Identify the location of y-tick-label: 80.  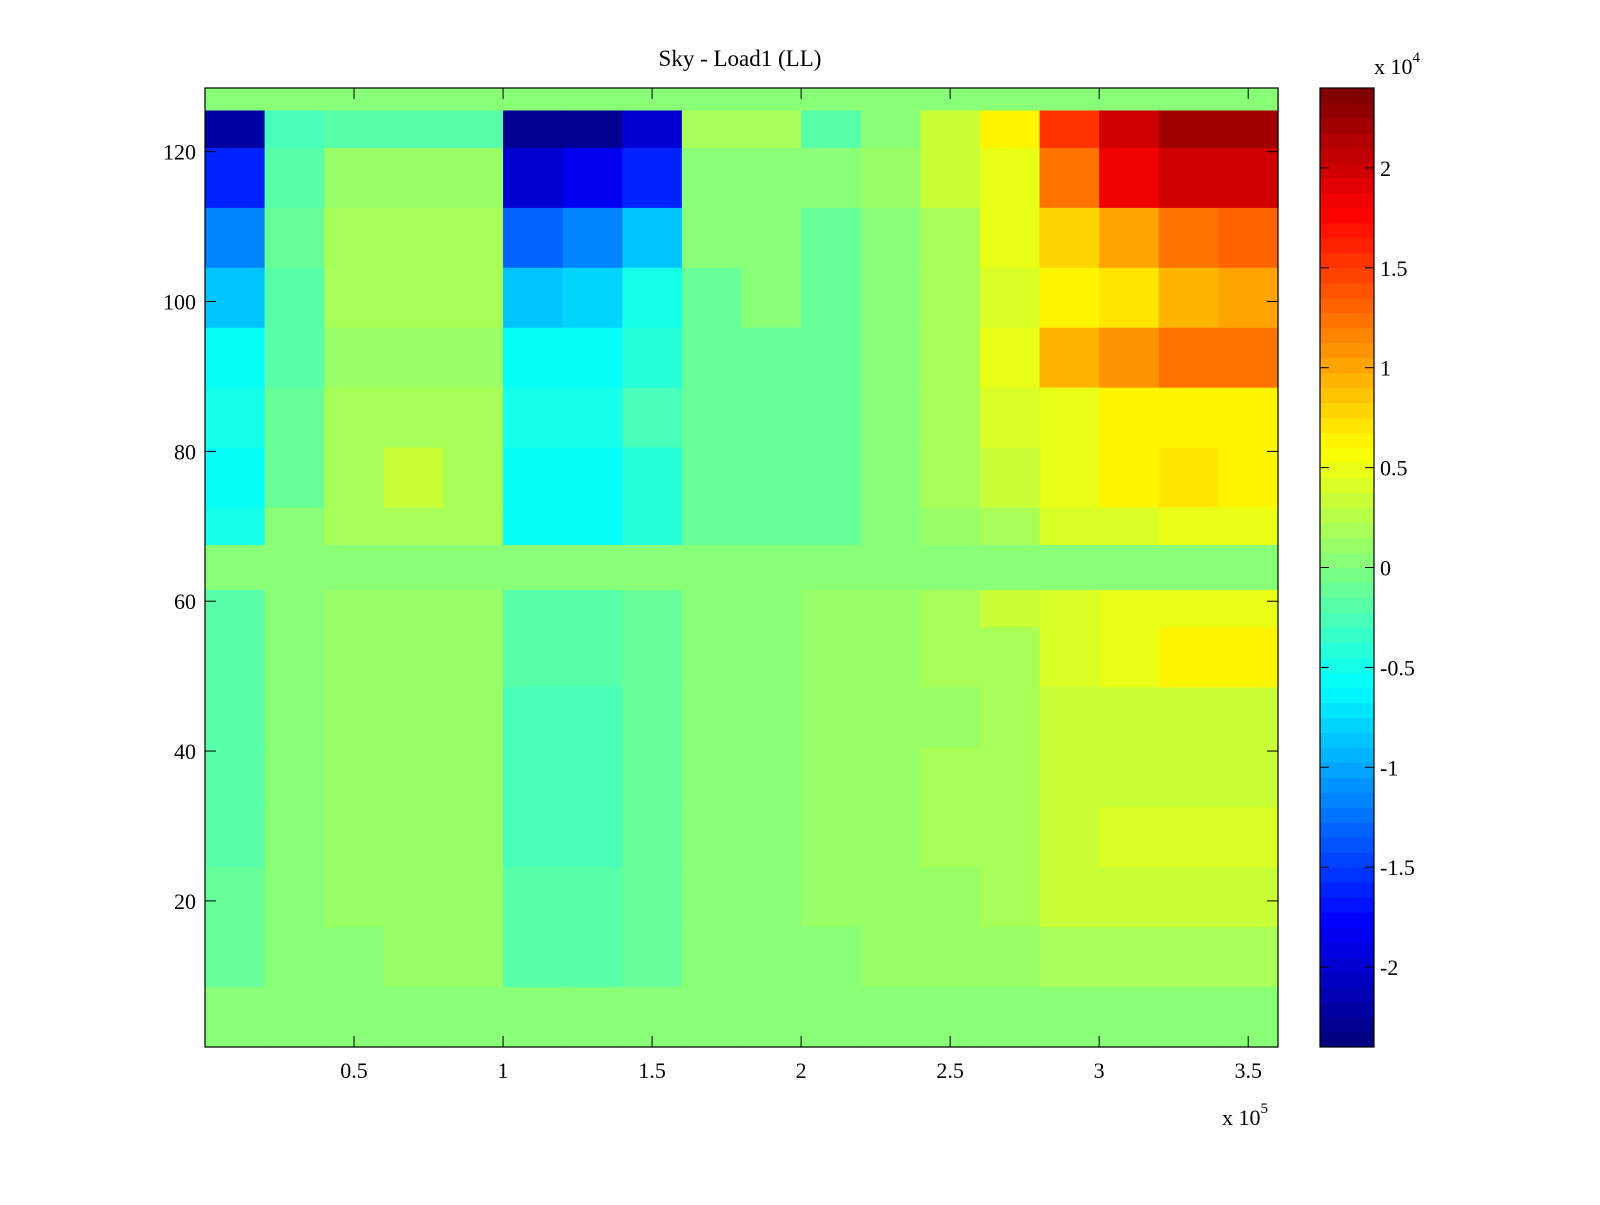
(185, 451).